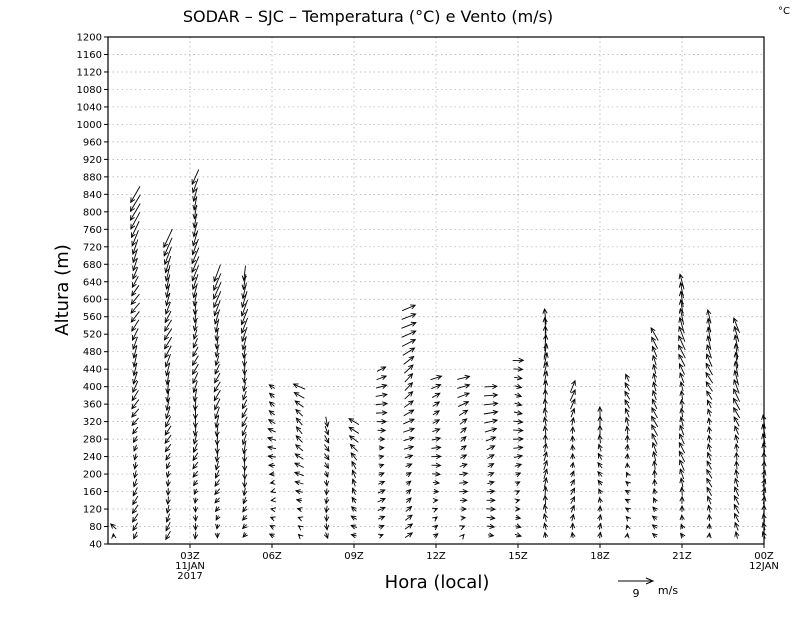 This screenshot has height=623, width=800. I want to click on reference-unit: m/s, so click(668, 590).